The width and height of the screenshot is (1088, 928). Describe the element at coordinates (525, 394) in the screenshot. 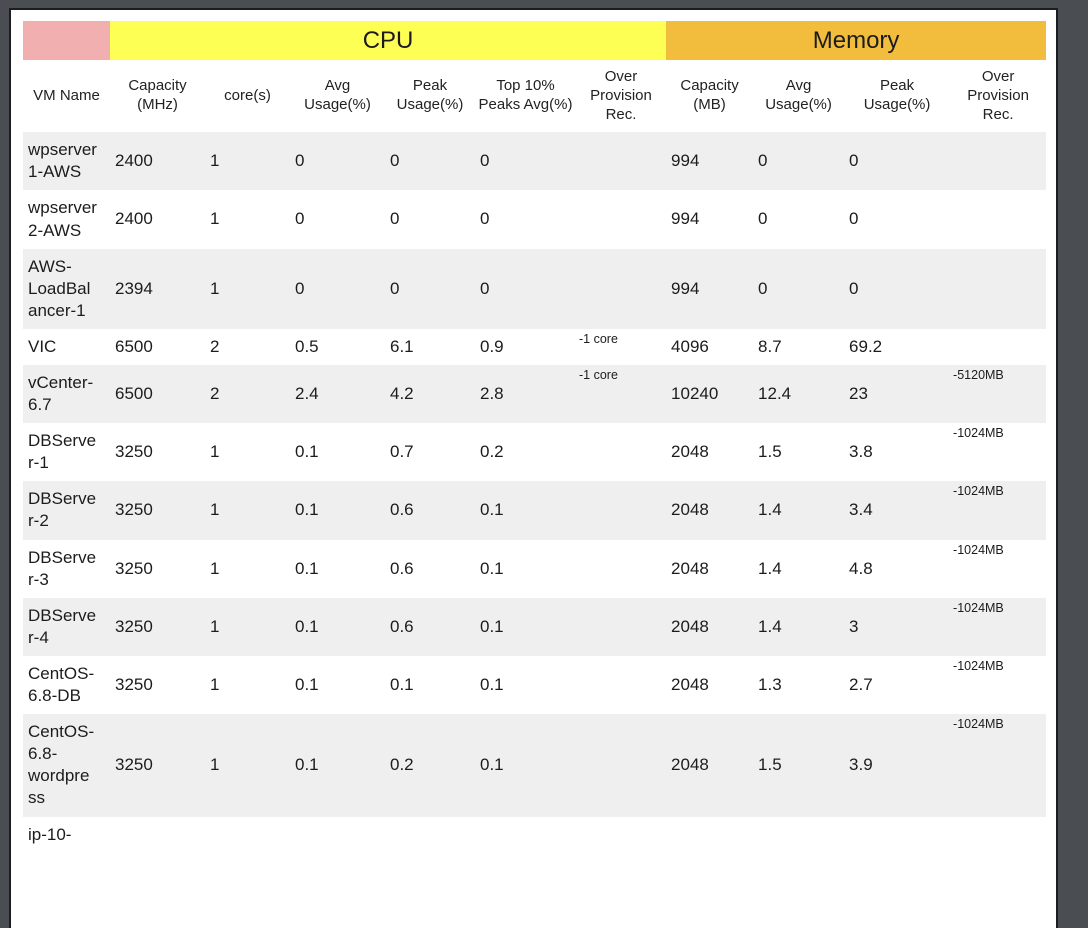

I see `cell-cpu-top10-peaks: 2.8` at that location.